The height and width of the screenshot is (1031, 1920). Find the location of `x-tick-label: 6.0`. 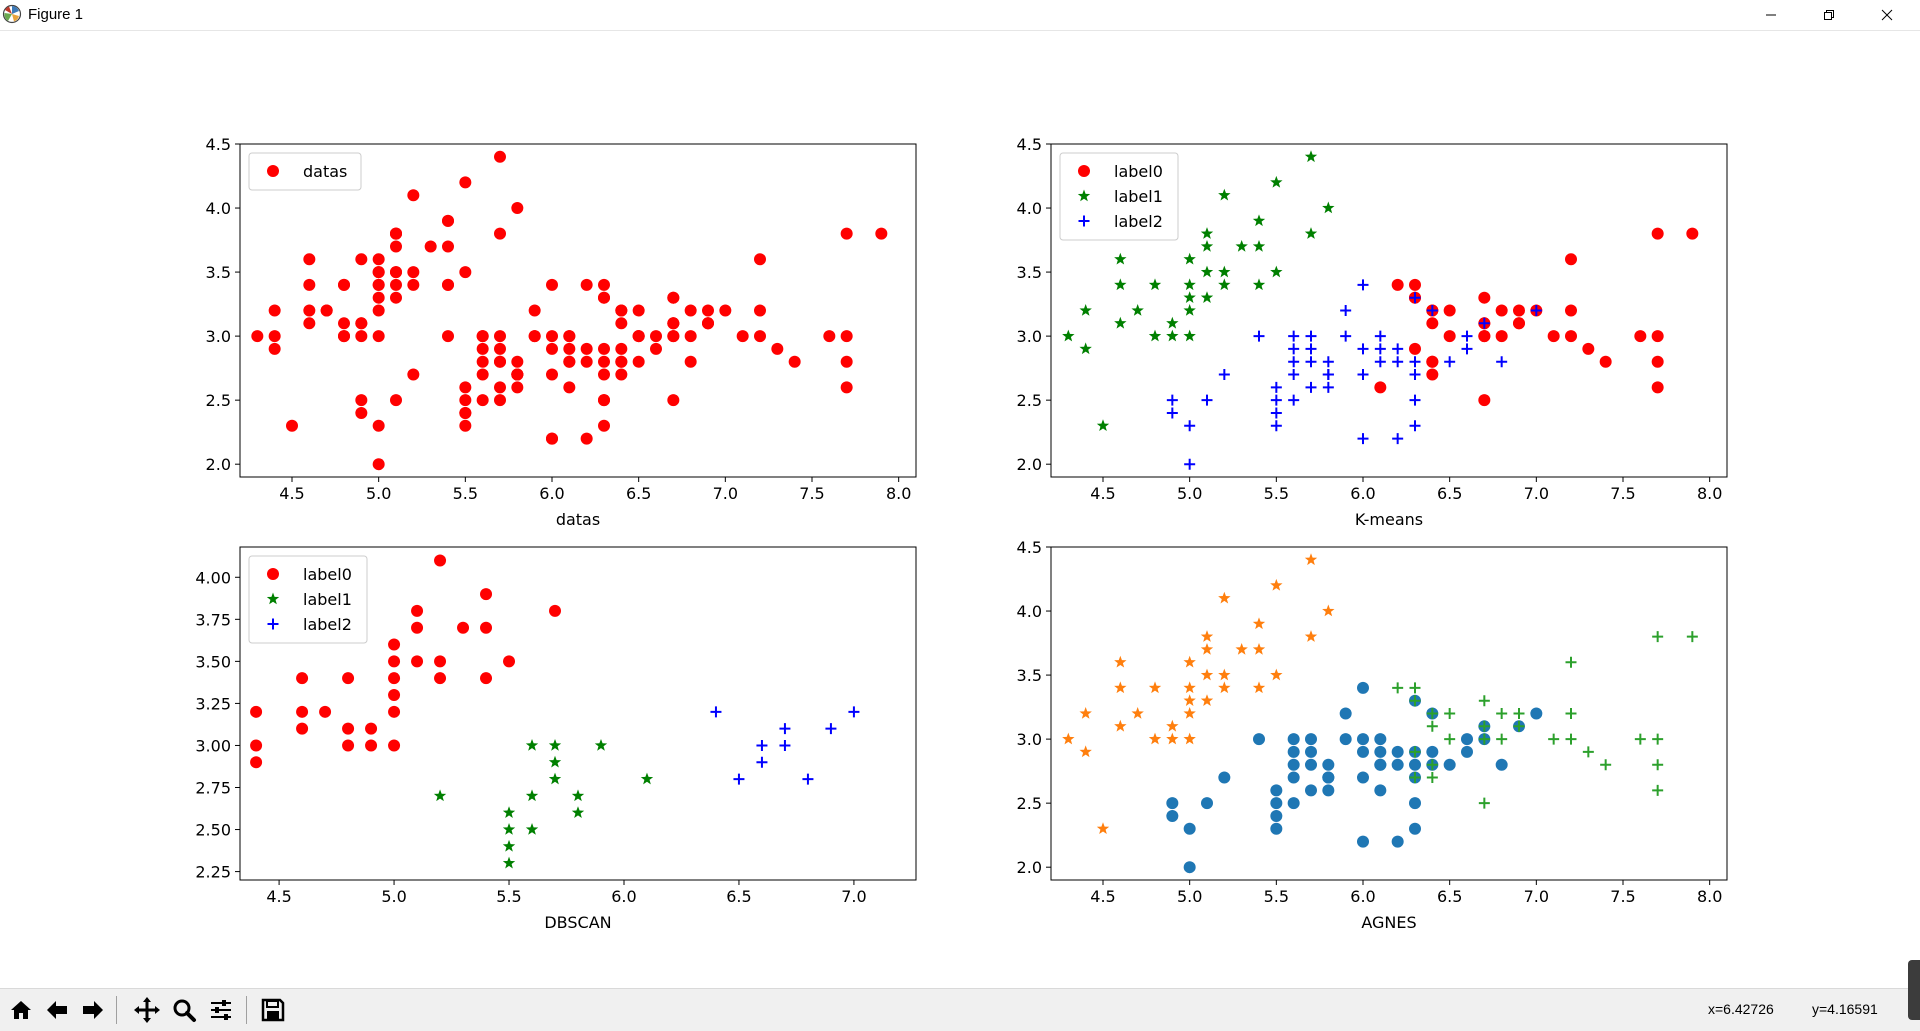

x-tick-label: 6.0 is located at coordinates (623, 896).